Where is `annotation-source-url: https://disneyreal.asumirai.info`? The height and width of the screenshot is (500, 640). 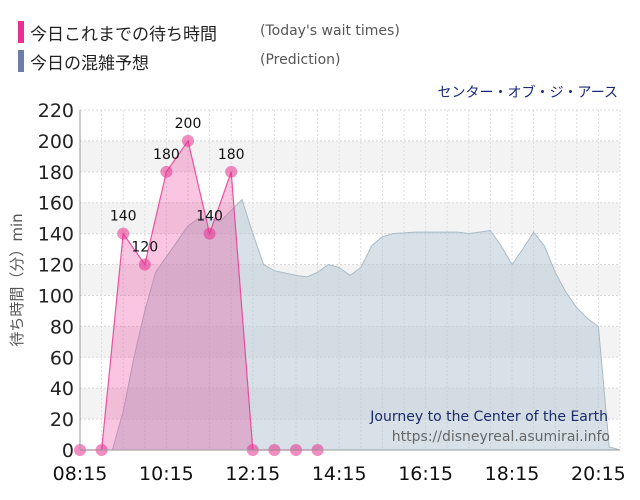
annotation-source-url: https://disneyreal.asumirai.info is located at coordinates (501, 437).